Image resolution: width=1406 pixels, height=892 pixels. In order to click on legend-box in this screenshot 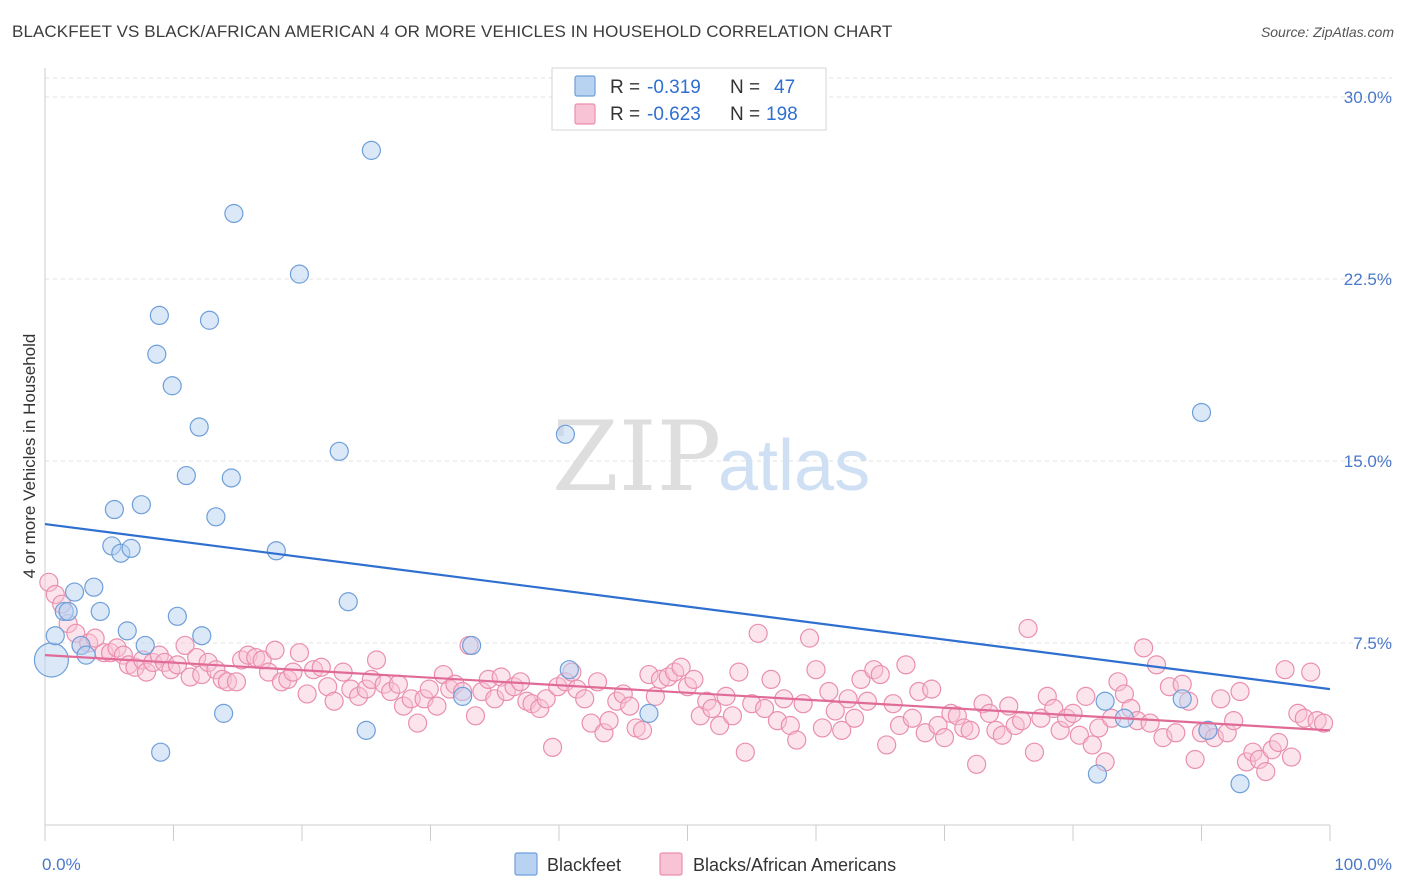, I will do `click(689, 99)`.